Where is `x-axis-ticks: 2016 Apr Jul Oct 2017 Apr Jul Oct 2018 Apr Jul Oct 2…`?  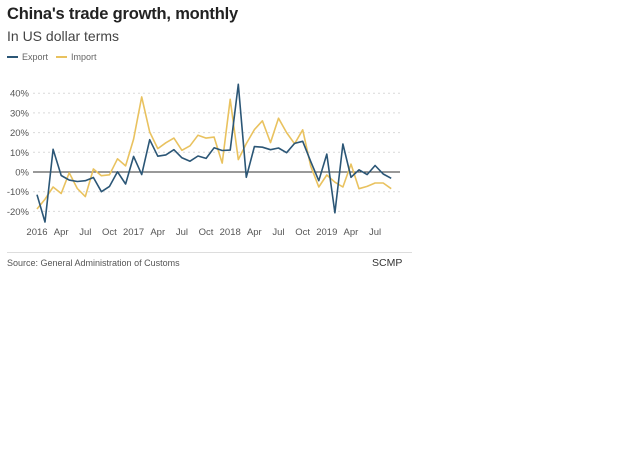 x-axis-ticks: 2016 Apr Jul Oct 2017 Apr Jul Oct 2018 Apr Jul Oct 2… is located at coordinates (203, 232).